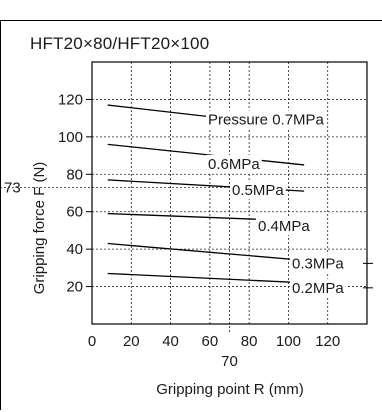  I want to click on y-ticks: 20 40 60 80 100 120 73, so click(48, 193).